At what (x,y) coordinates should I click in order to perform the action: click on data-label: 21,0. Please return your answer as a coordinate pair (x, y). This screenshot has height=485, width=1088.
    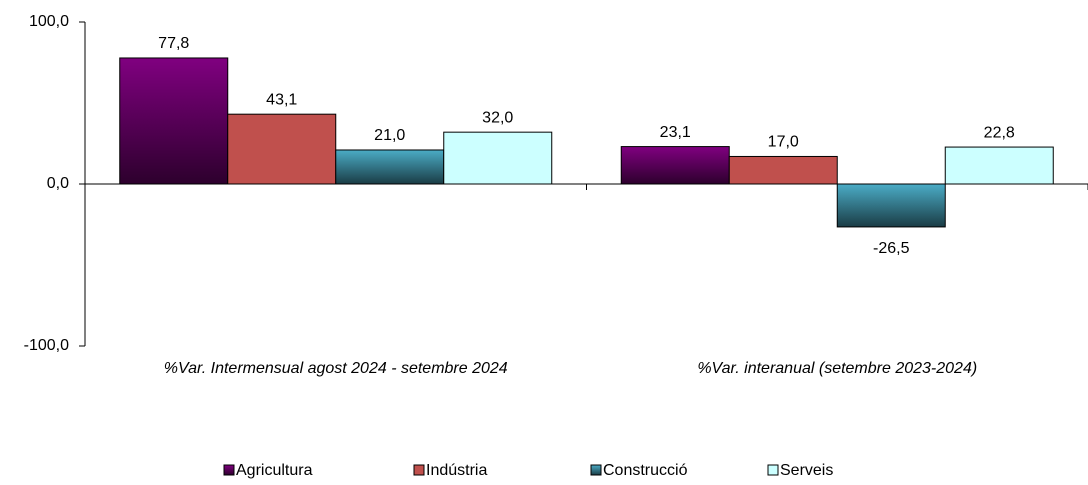
    Looking at the image, I should click on (389, 135).